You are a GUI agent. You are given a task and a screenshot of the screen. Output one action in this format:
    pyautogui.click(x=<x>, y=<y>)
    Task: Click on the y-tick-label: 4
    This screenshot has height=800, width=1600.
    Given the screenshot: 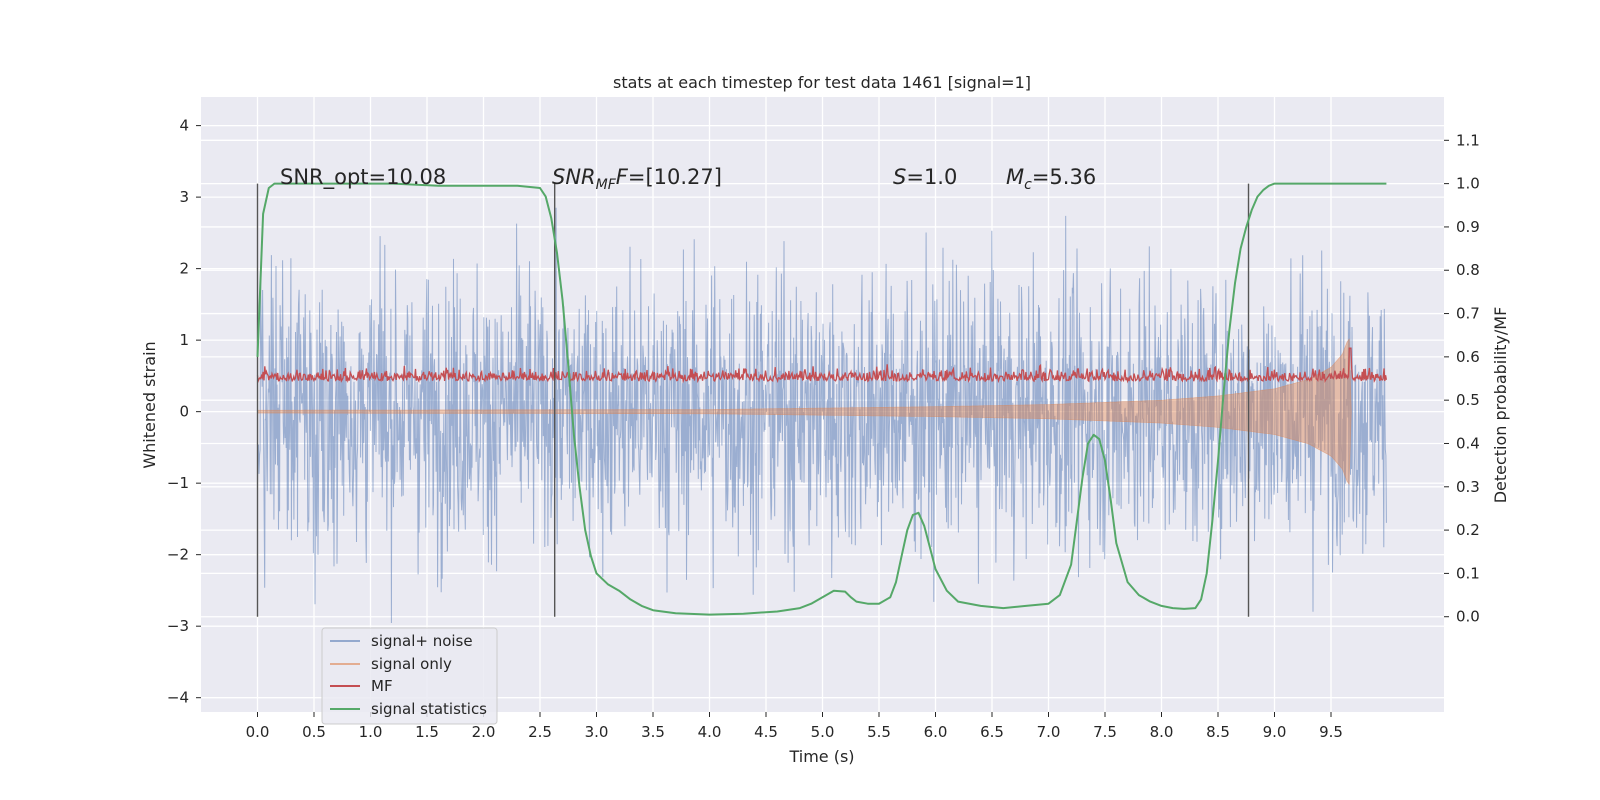 What is the action you would take?
    pyautogui.click(x=184, y=126)
    